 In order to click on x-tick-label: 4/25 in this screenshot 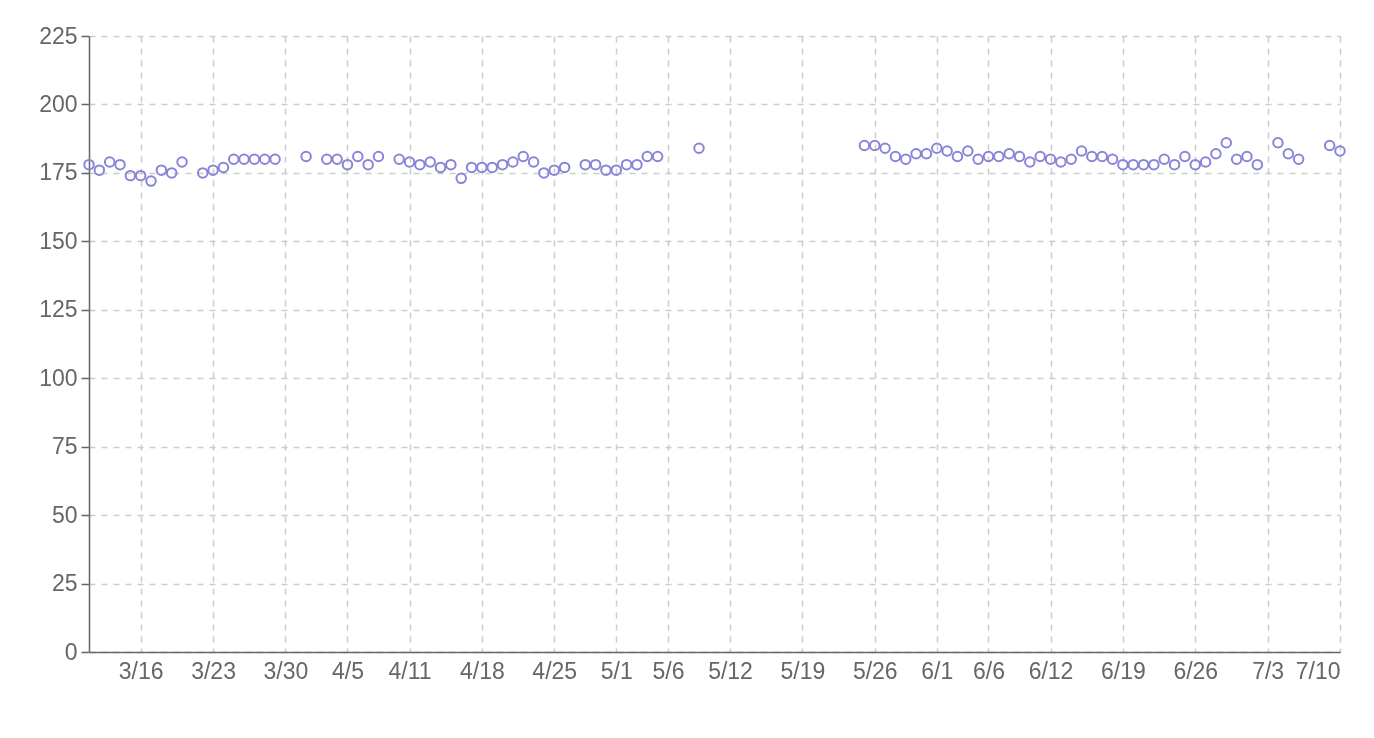, I will do `click(555, 670)`.